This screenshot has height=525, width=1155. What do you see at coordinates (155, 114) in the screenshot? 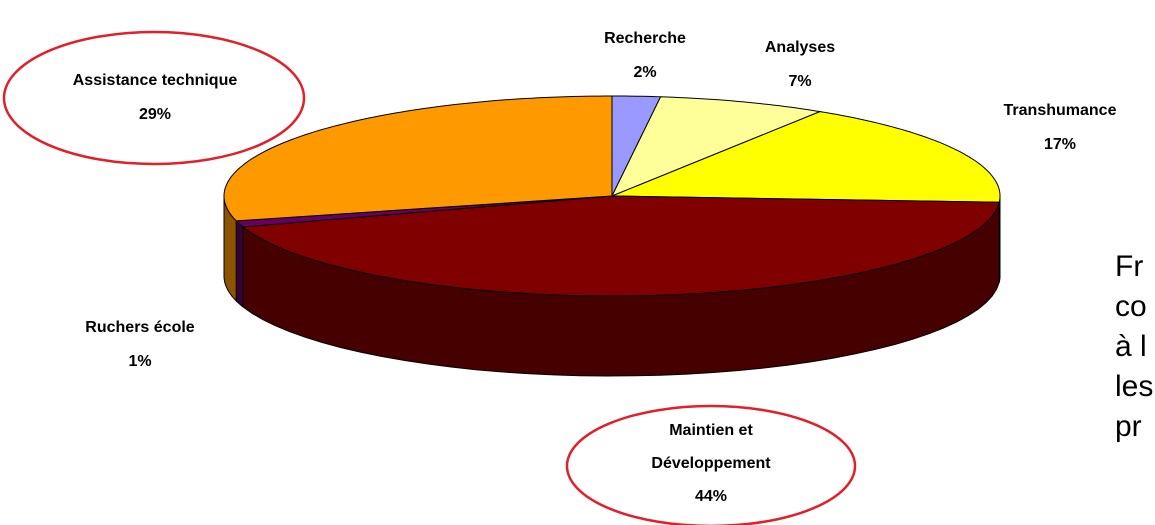
I see `slice-value: 29%` at bounding box center [155, 114].